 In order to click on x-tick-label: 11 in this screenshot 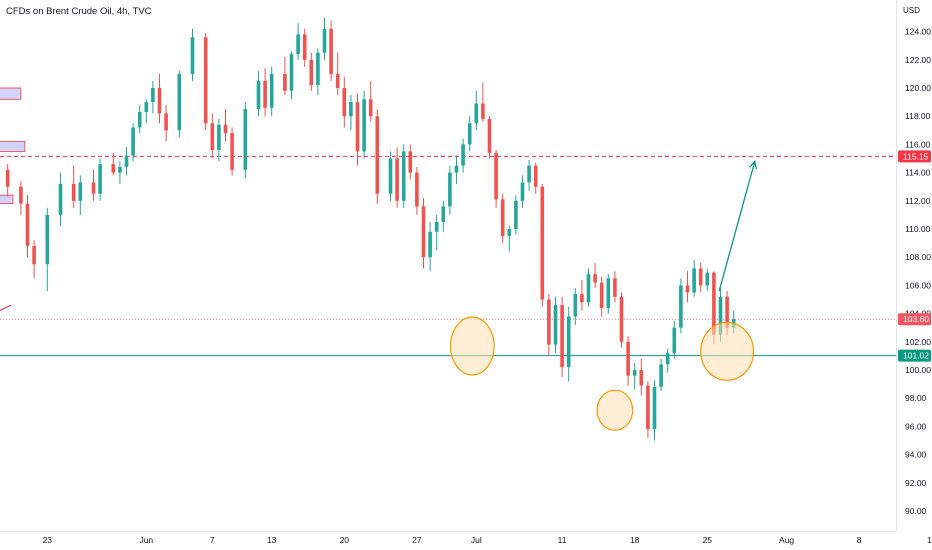, I will do `click(562, 540)`.